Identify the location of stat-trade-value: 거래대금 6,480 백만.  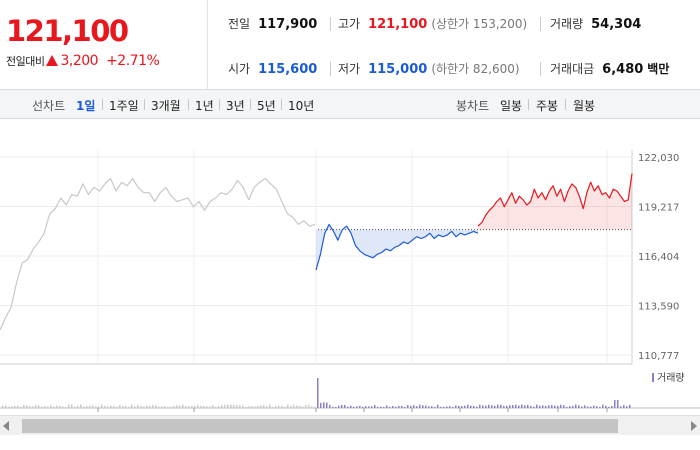
(609, 68).